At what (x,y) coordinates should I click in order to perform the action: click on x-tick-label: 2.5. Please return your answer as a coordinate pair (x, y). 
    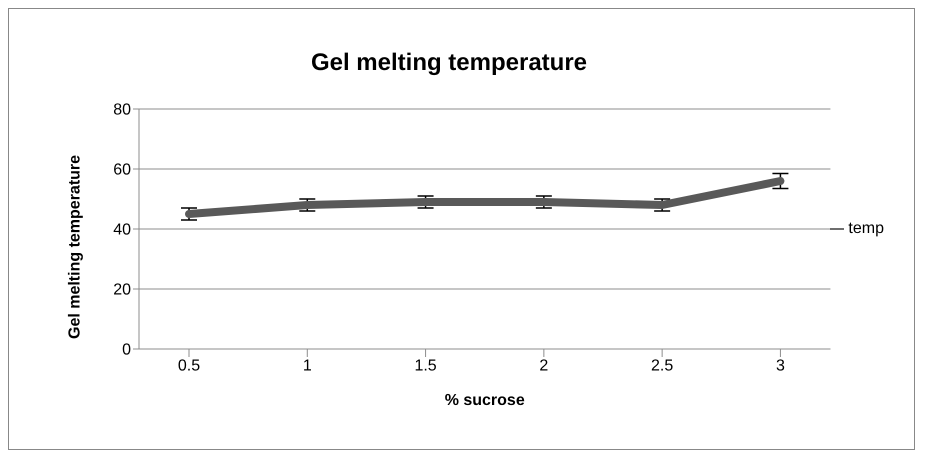
    Looking at the image, I should click on (662, 365).